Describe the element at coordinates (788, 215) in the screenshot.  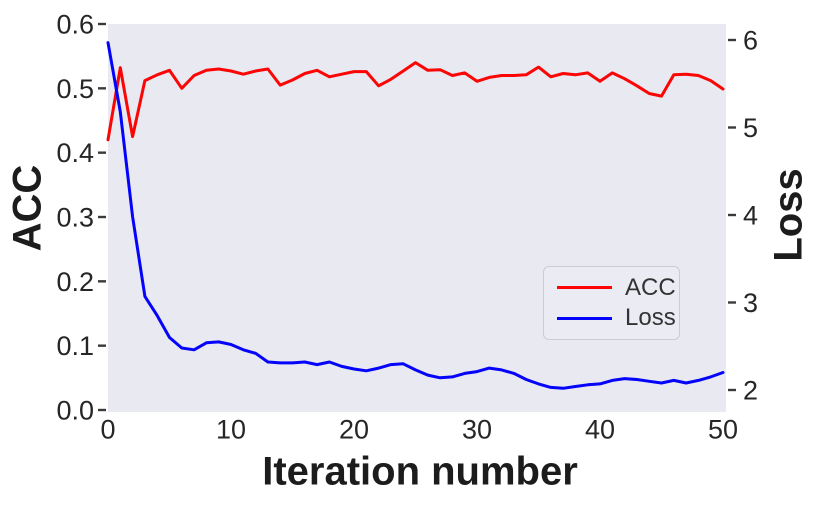
I see `y-right-axis-title: Loss` at that location.